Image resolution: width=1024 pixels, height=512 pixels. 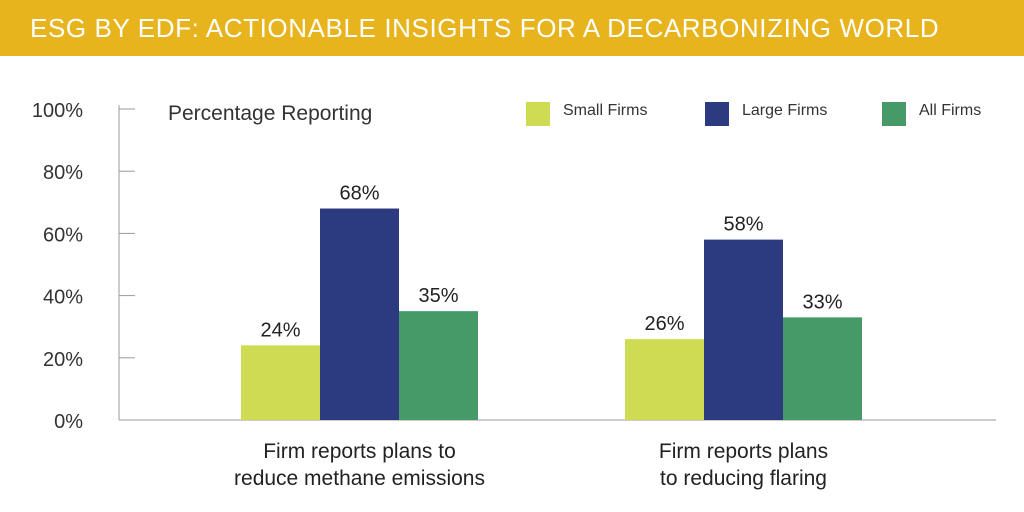 What do you see at coordinates (359, 478) in the screenshot?
I see `x-category-label: reduce methane emissions` at bounding box center [359, 478].